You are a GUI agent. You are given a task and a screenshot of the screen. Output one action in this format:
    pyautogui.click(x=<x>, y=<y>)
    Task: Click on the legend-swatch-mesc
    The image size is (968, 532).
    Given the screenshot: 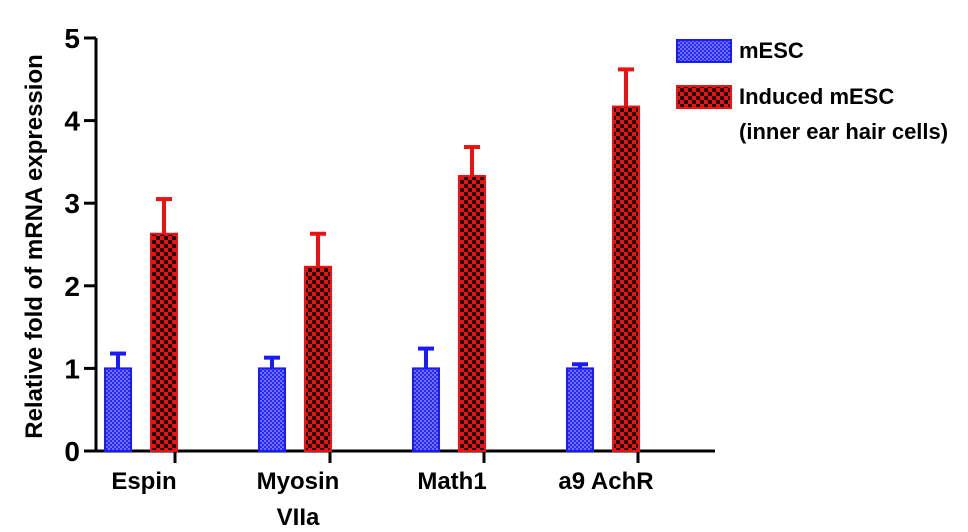 What is the action you would take?
    pyautogui.click(x=704, y=51)
    